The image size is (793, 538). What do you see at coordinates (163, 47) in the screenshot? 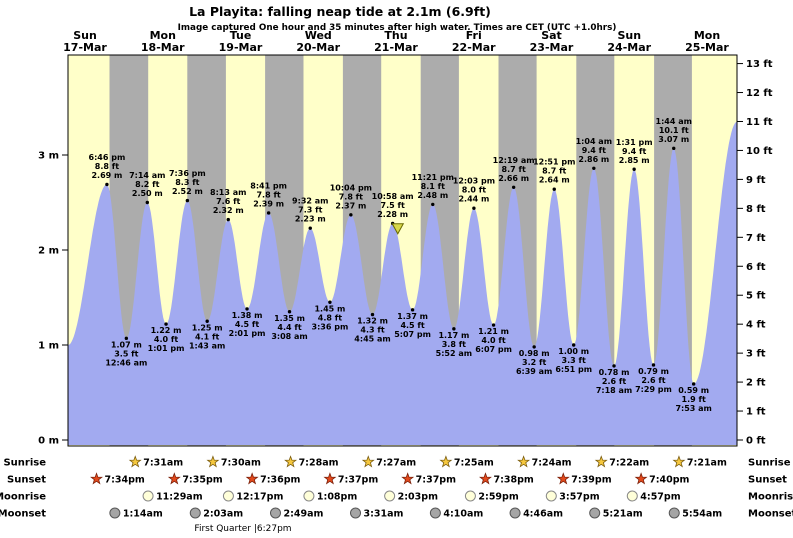
I see `day-label-date: 18-Mar` at bounding box center [163, 47].